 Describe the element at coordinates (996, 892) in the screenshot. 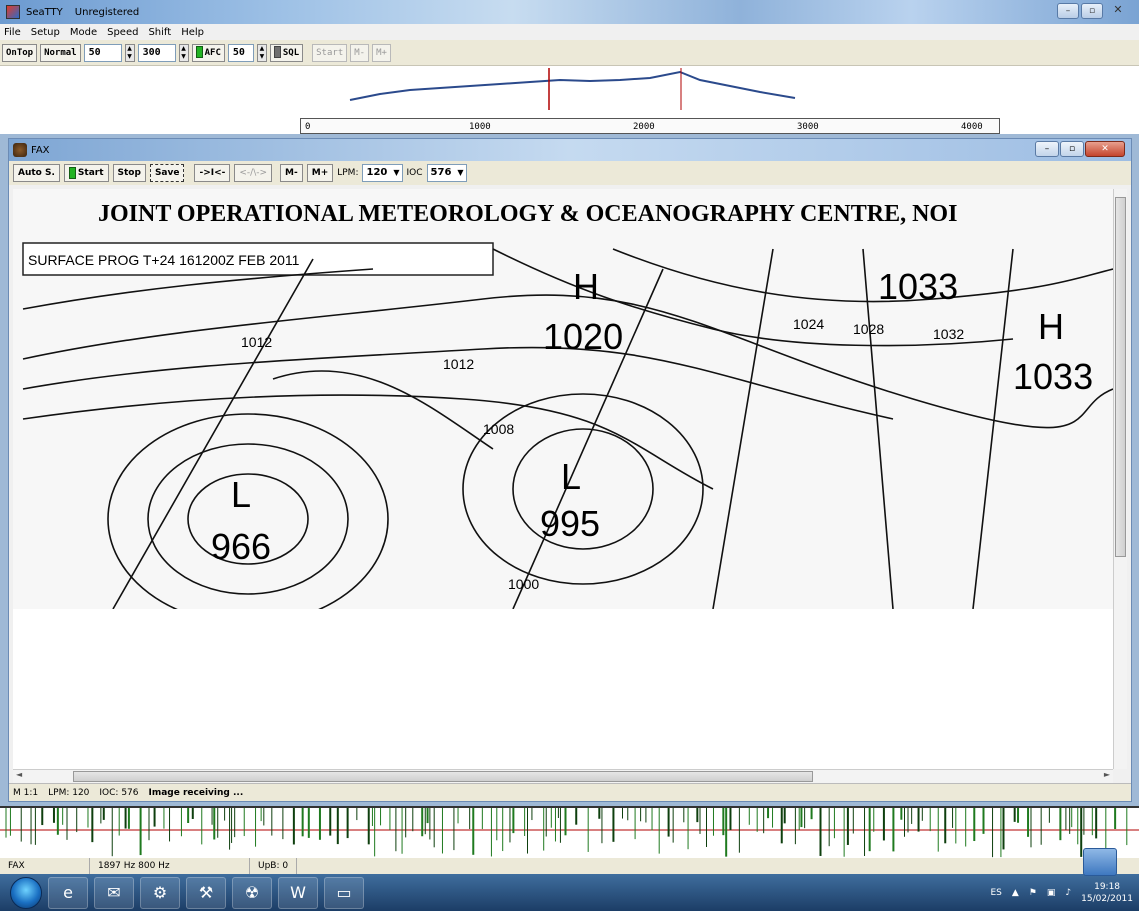

I see `language-indicator: ES` at that location.